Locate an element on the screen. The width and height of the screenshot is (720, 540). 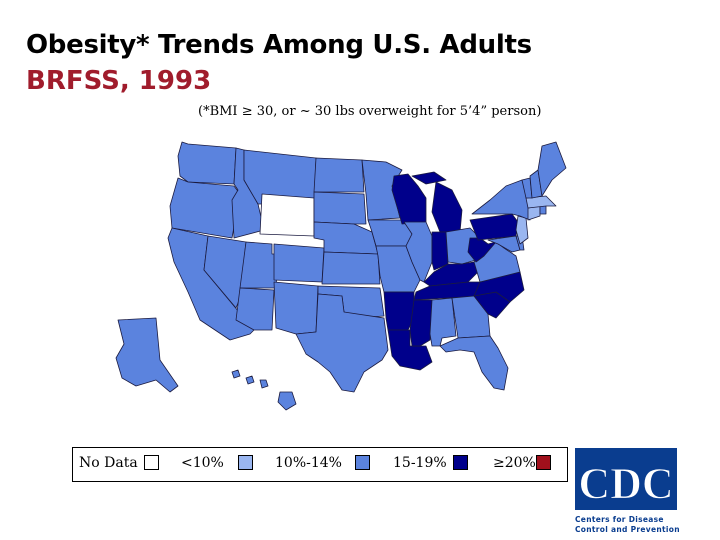
state-south-dakota is located at coordinates (340, 208).